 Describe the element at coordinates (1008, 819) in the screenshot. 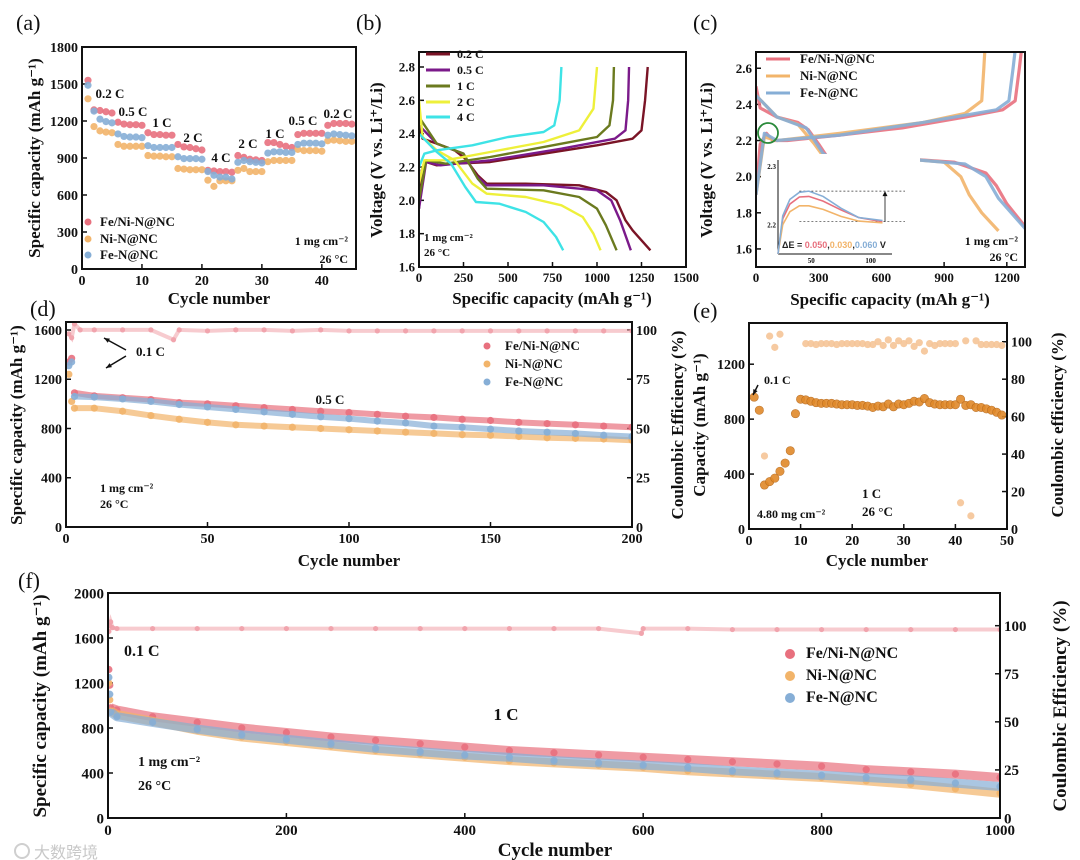

I see `y2-tick-label: 0` at that location.